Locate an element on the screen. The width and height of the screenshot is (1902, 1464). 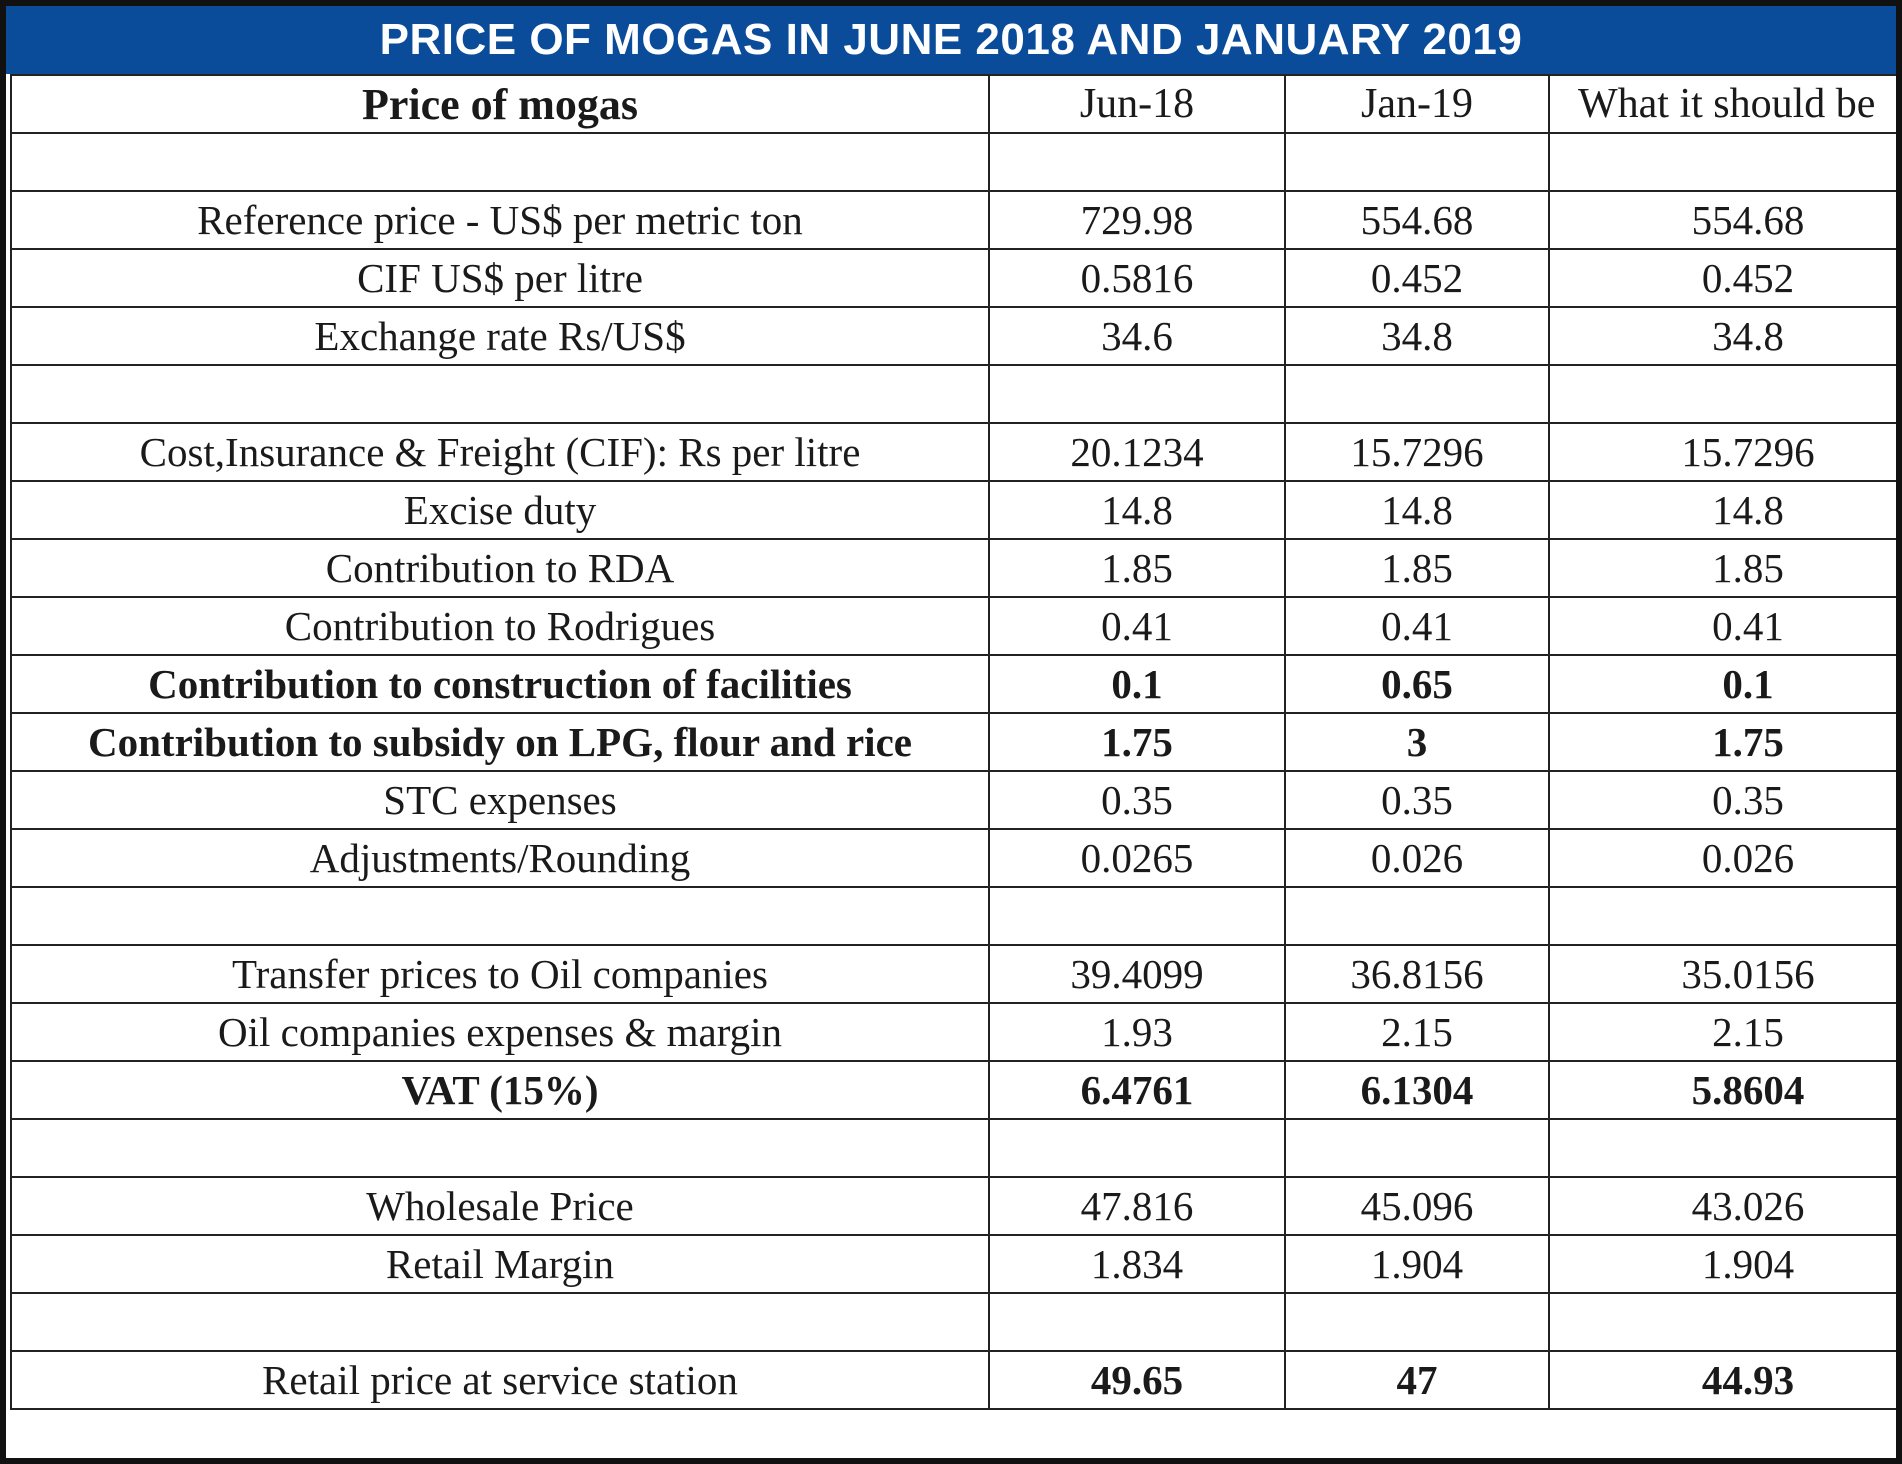
row-label: Adjustments/Rounding is located at coordinates (500, 858).